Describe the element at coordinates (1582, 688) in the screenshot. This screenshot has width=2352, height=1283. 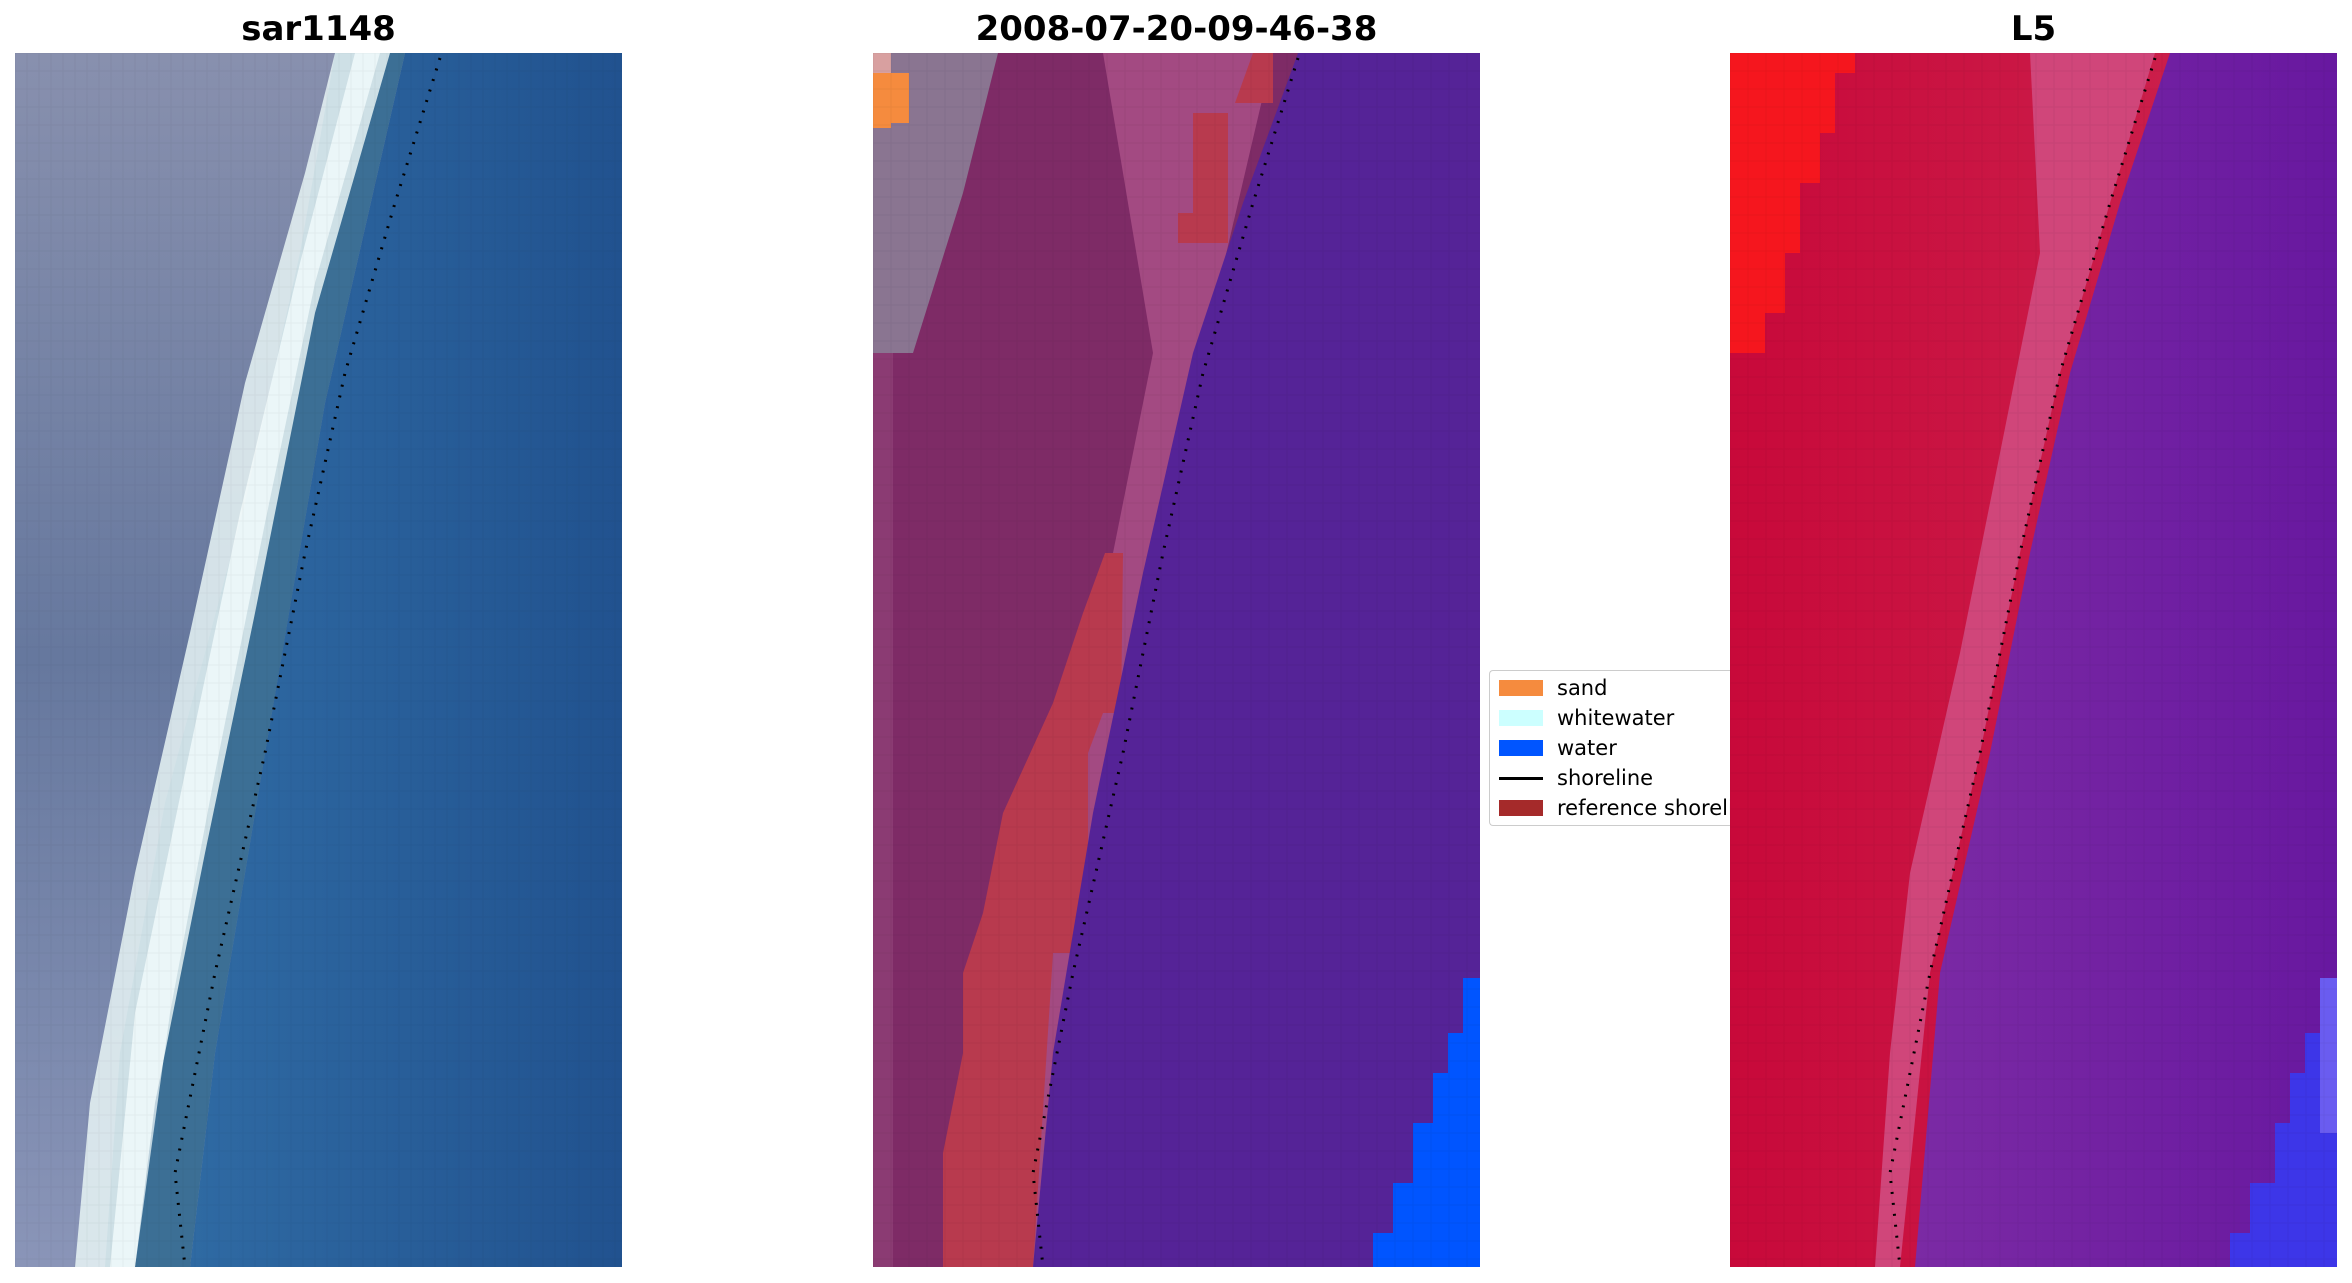
I see `legend-label: sand` at that location.